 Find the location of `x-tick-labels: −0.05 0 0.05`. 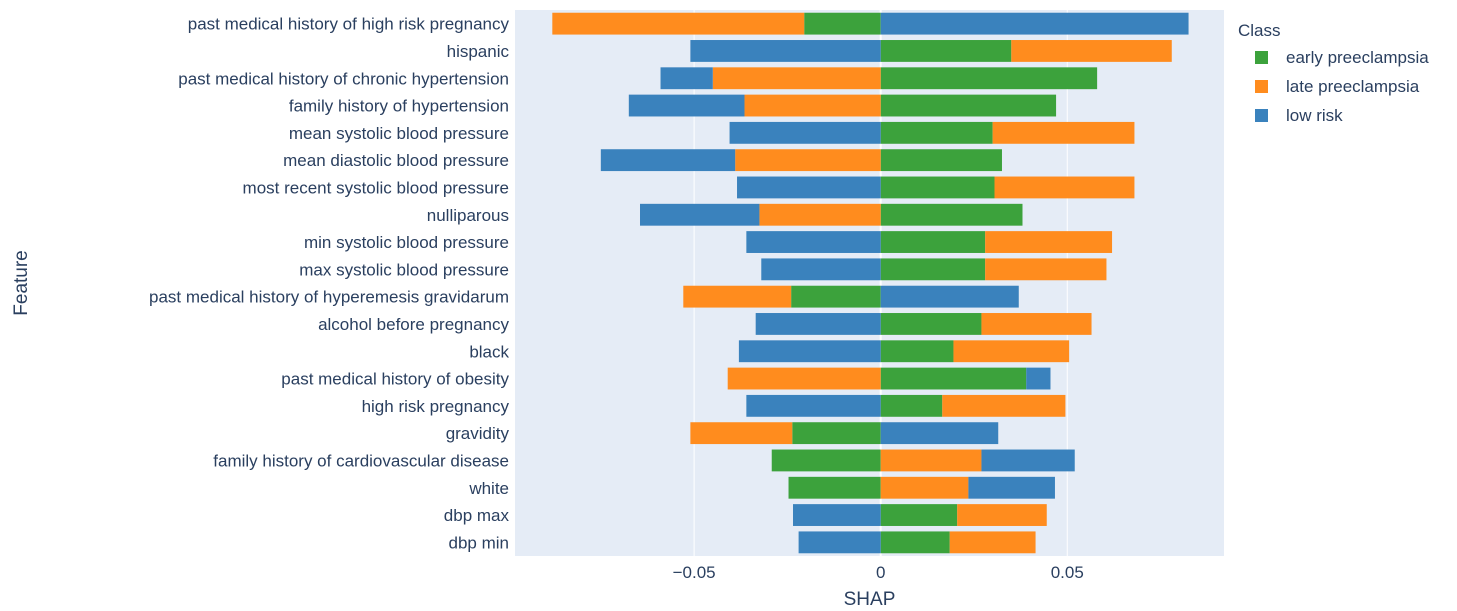

x-tick-labels: −0.05 0 0.05 is located at coordinates (878, 572).